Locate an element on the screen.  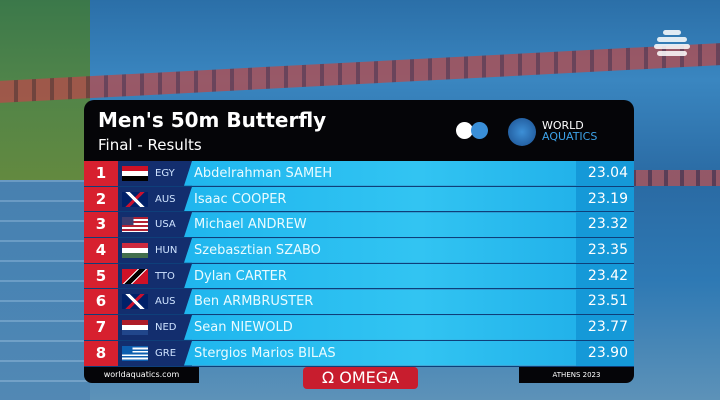
world-aquatics-logo-icon is located at coordinates (522, 132).